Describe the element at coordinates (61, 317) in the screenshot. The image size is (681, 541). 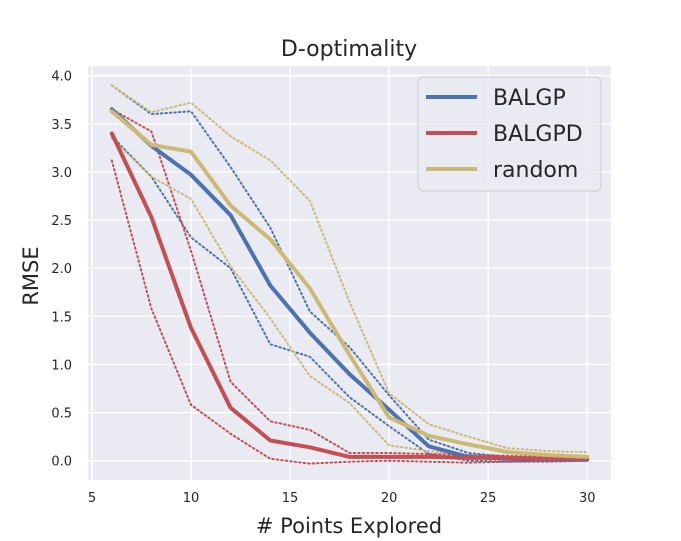
I see `y-tick-label: 1.5` at that location.